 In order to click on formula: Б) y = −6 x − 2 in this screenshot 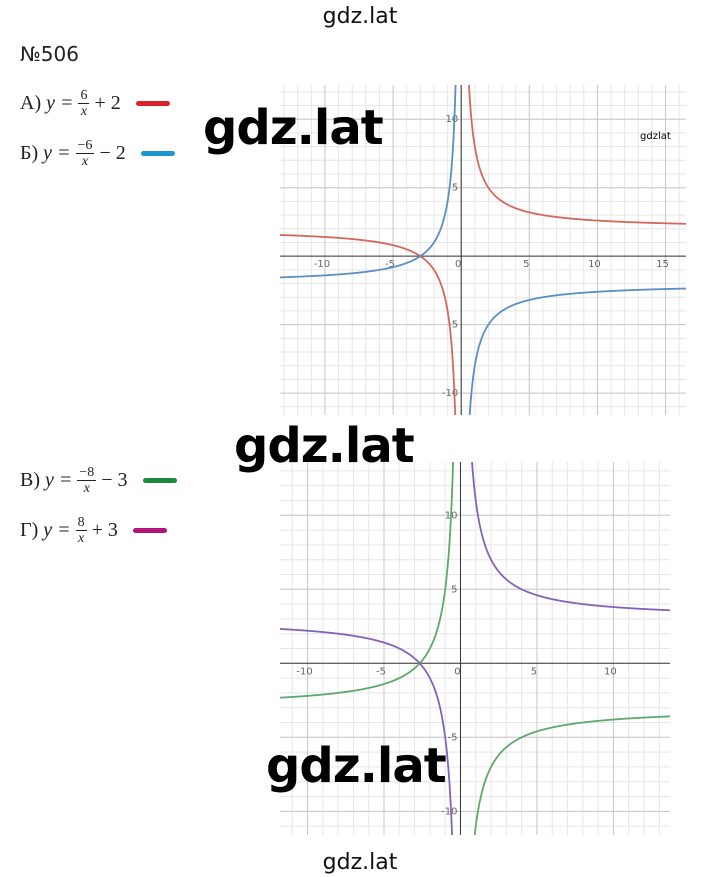, I will do `click(97, 153)`.